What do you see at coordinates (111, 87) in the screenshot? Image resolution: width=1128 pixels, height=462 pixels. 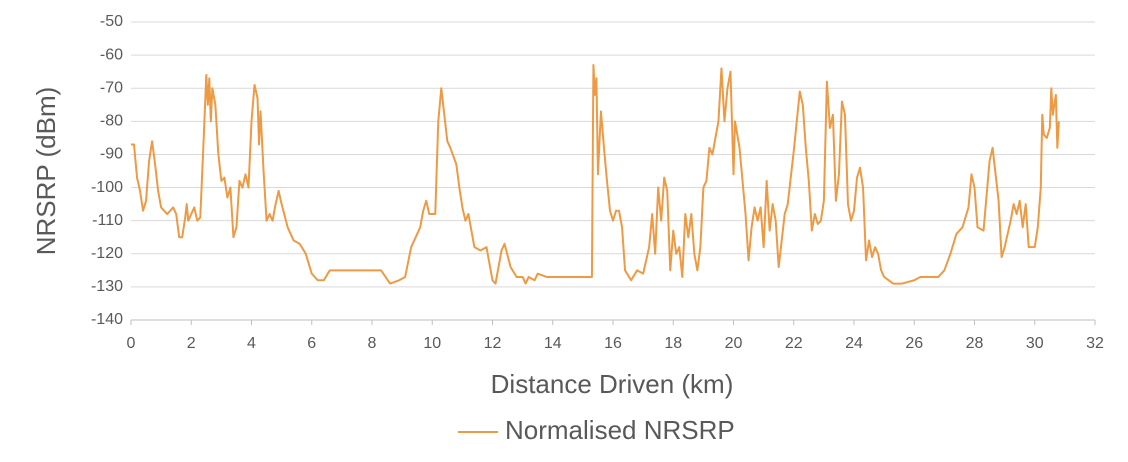 I see `y-tick-label: -70` at bounding box center [111, 87].